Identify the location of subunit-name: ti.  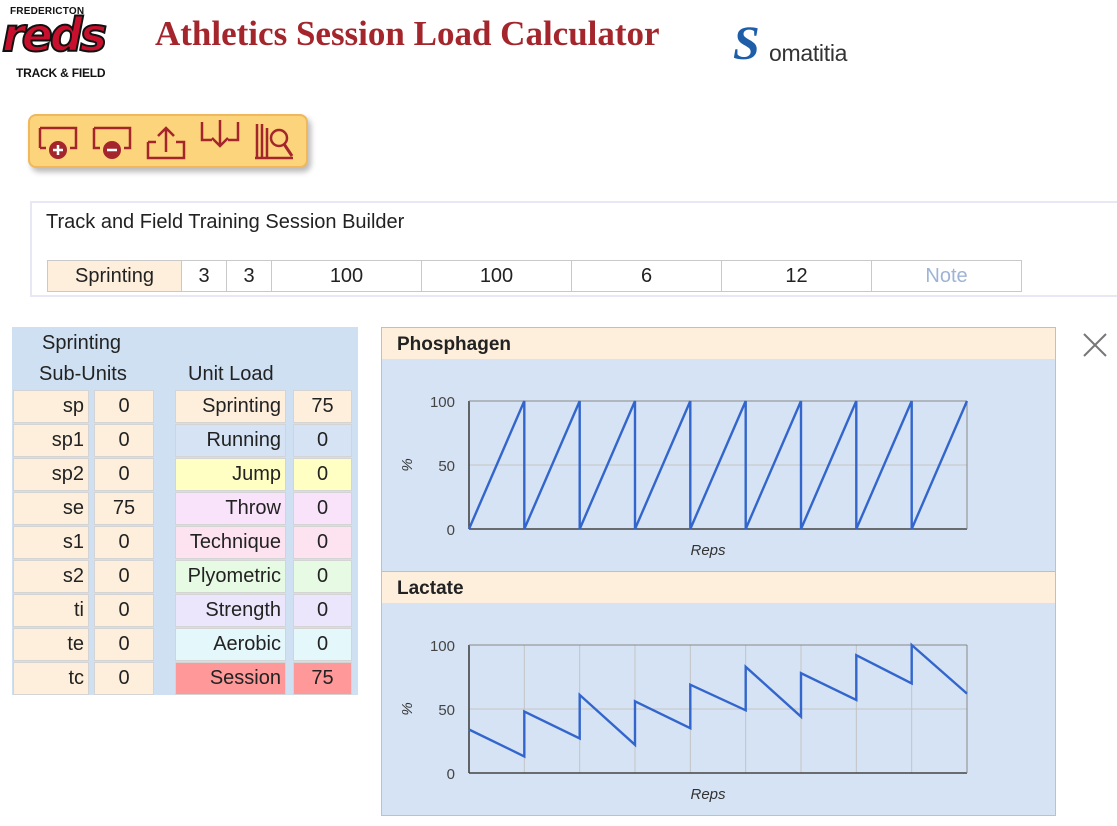
(51, 610).